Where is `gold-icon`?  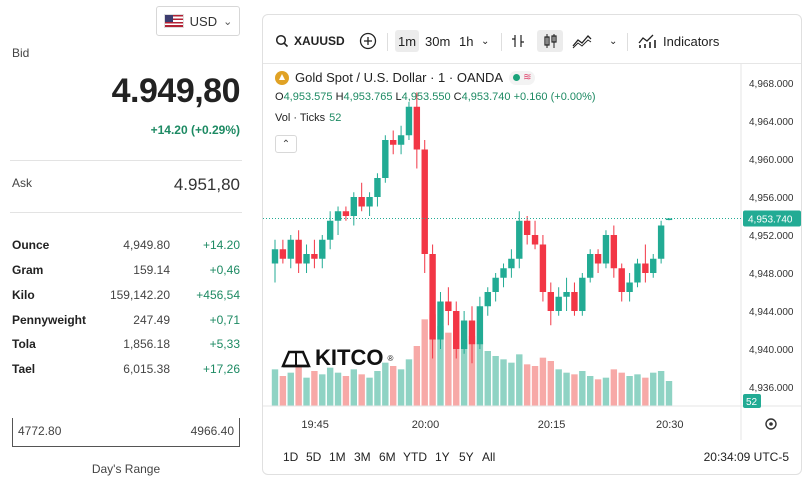 gold-icon is located at coordinates (282, 77).